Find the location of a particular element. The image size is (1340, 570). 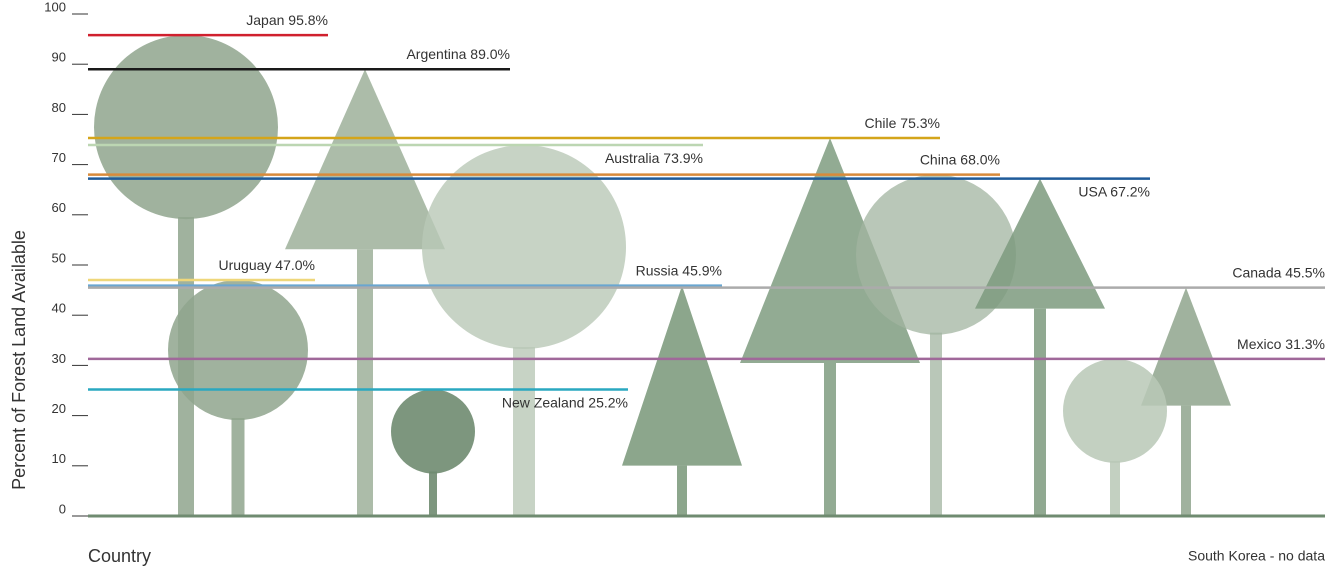

value-label: Russia 45.9% is located at coordinates (679, 270).